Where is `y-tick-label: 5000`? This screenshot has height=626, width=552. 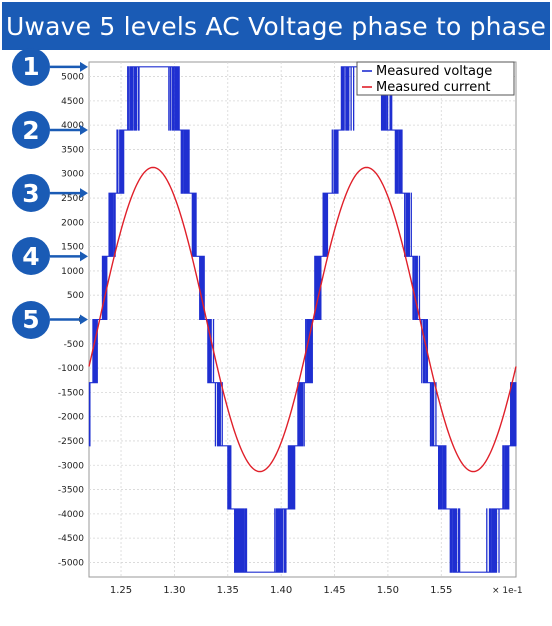 y-tick-label: 5000 is located at coordinates (72, 78).